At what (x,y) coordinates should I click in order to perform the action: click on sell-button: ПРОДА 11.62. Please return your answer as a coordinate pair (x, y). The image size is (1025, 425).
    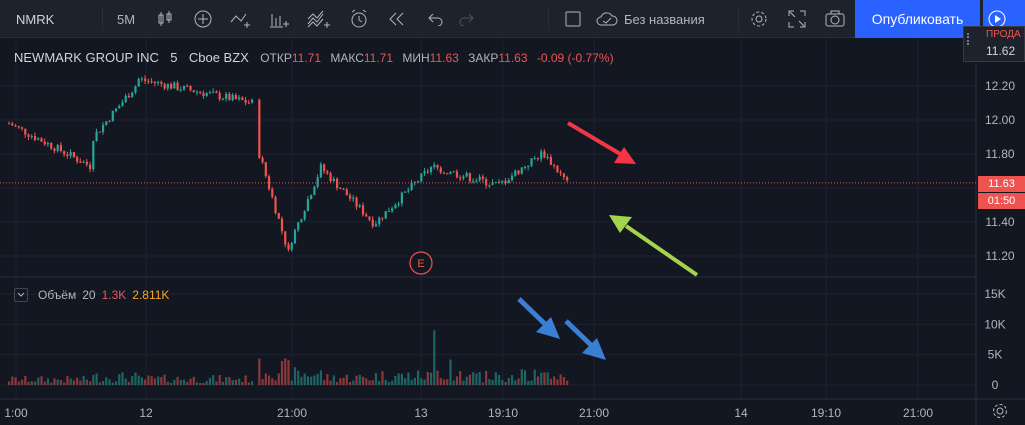
    Looking at the image, I should click on (994, 44).